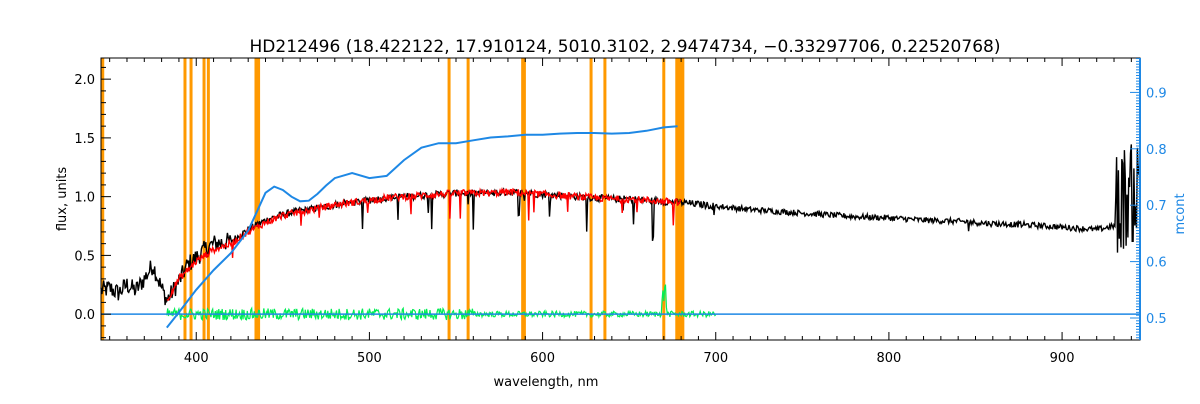 Image resolution: width=1200 pixels, height=404 pixels. Describe the element at coordinates (1156, 150) in the screenshot. I see `y2-tick-label: 0.8` at that location.